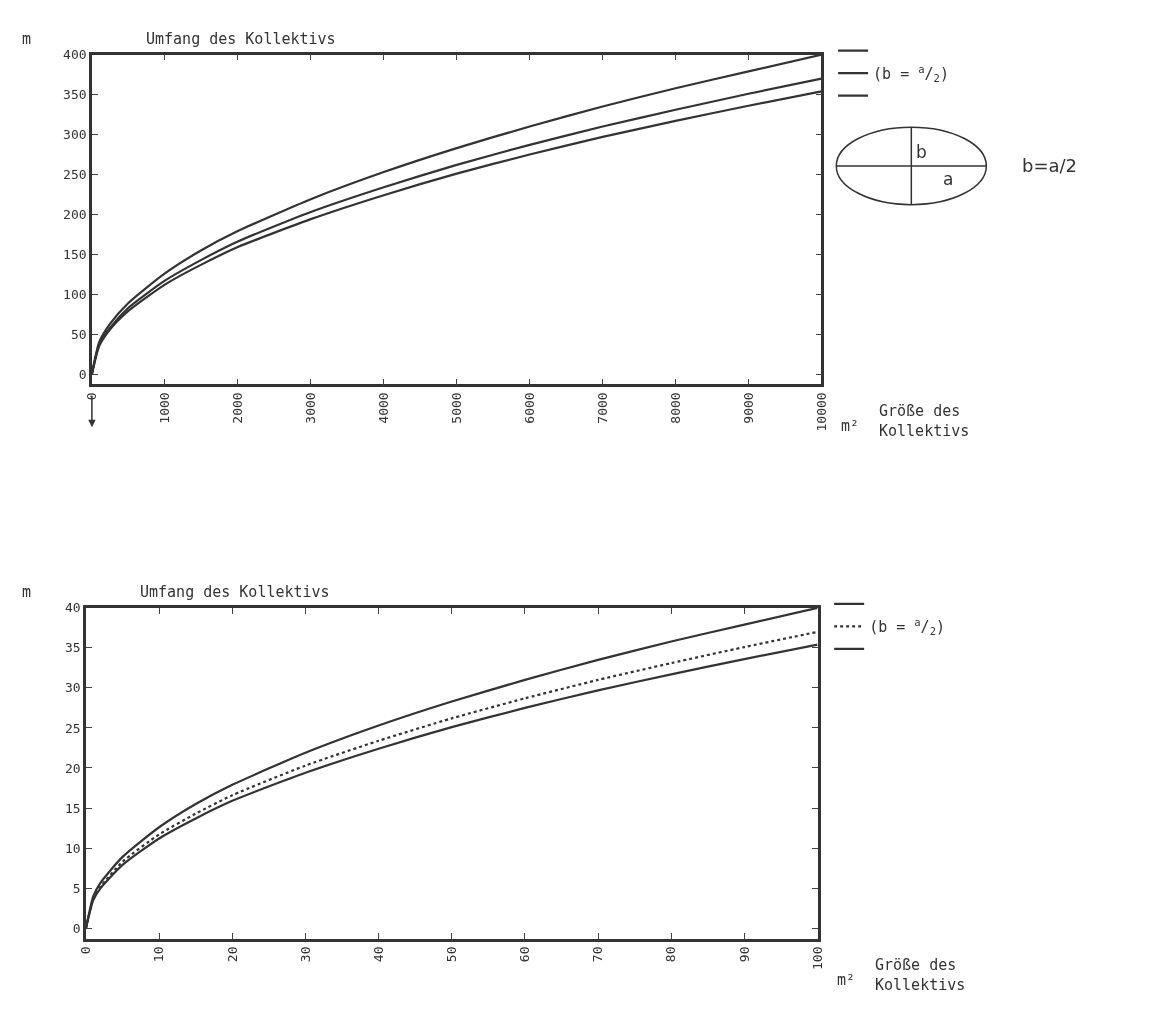 The image size is (1175, 1019). I want to click on x-tick-label: 3000, so click(311, 408).